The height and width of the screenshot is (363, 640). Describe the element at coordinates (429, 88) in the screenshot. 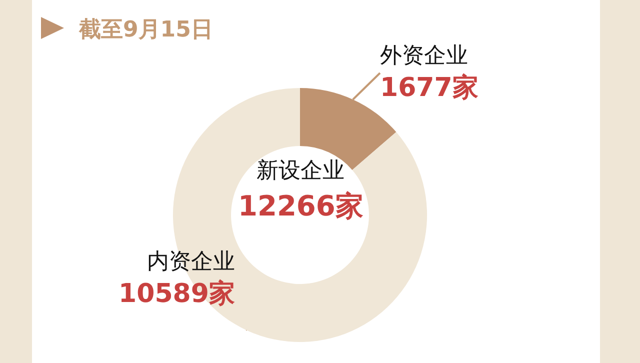

I see `data-label: 1677家` at that location.